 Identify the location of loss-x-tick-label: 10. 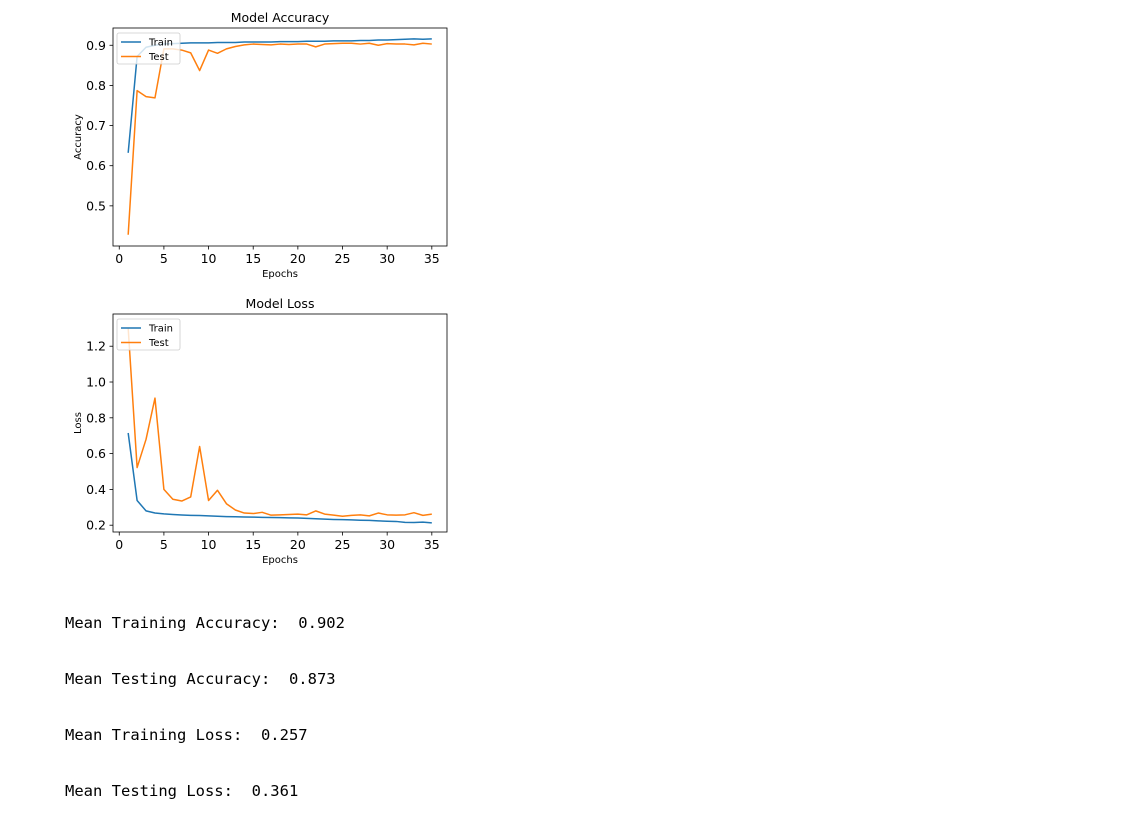
(209, 544).